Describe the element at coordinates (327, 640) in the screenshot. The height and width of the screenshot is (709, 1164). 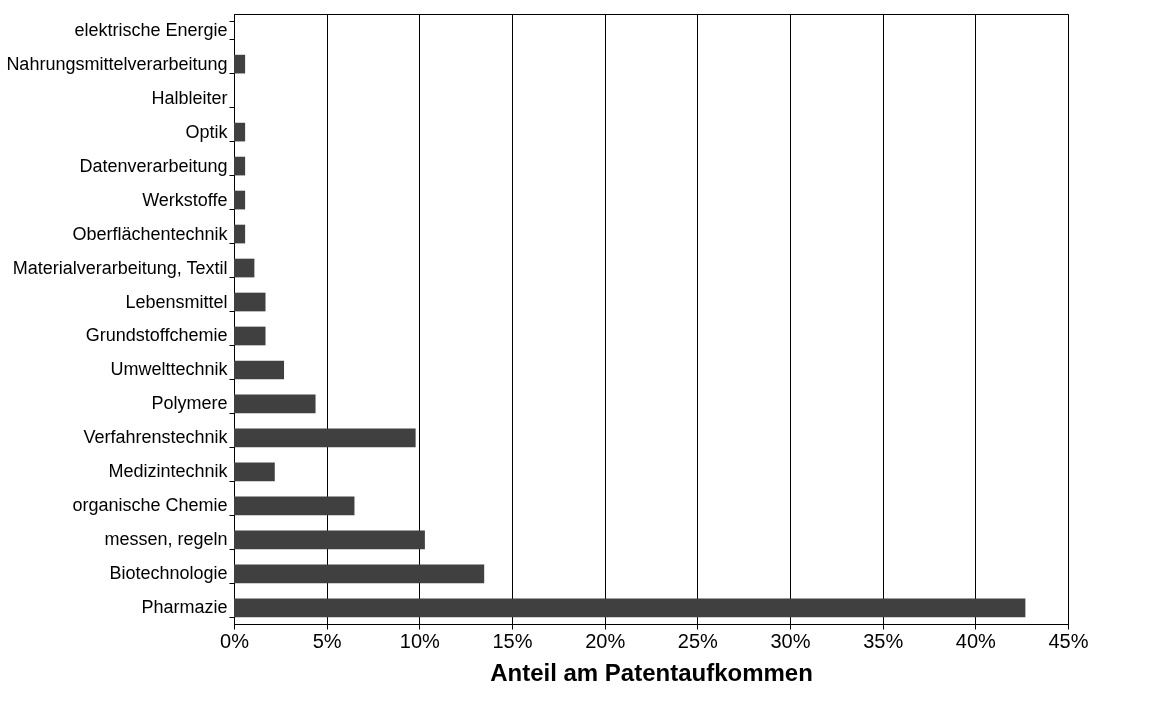
I see `x-tick-label: 5%` at that location.